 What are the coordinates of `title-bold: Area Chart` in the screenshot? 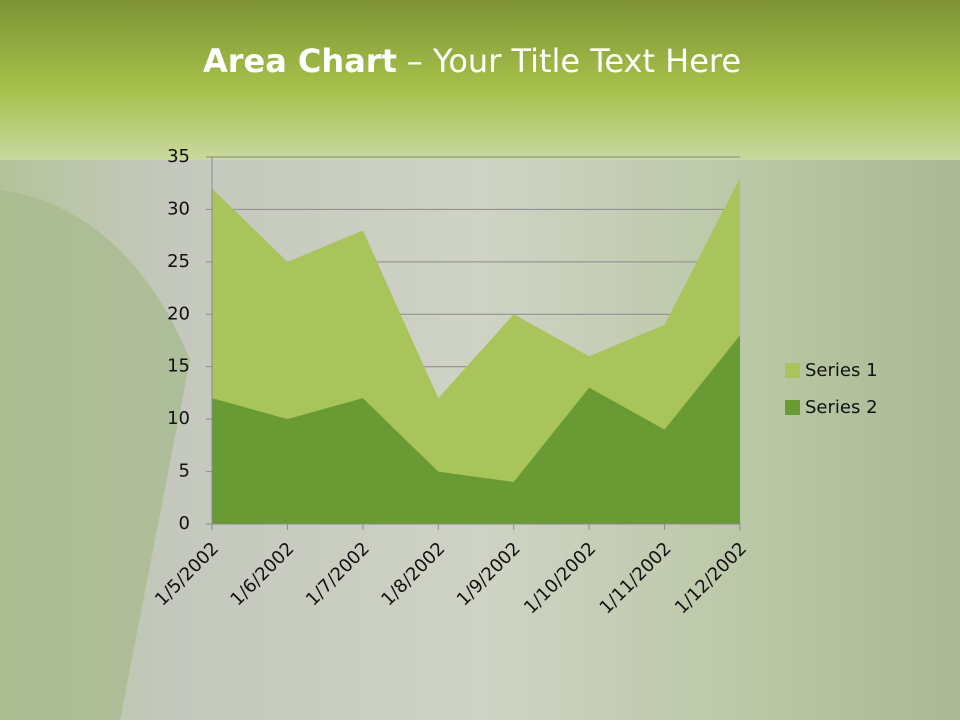 It's located at (300, 61).